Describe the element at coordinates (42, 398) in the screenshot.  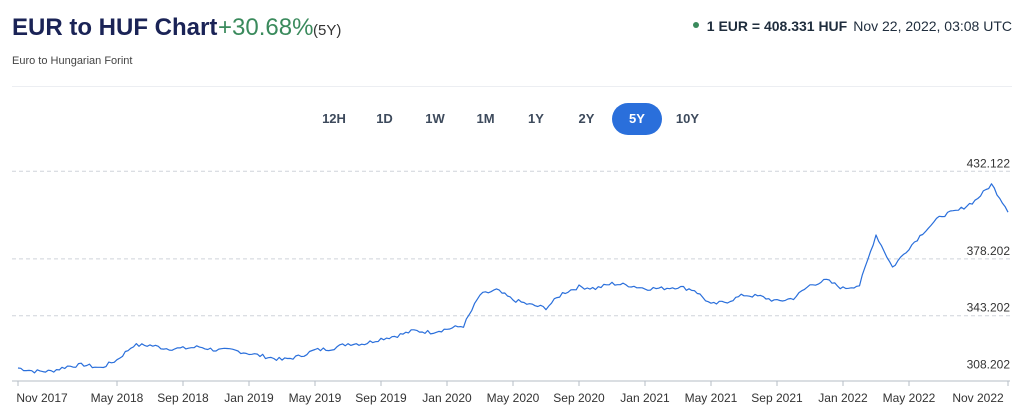
I see `x-tick-label: Nov 2017` at that location.